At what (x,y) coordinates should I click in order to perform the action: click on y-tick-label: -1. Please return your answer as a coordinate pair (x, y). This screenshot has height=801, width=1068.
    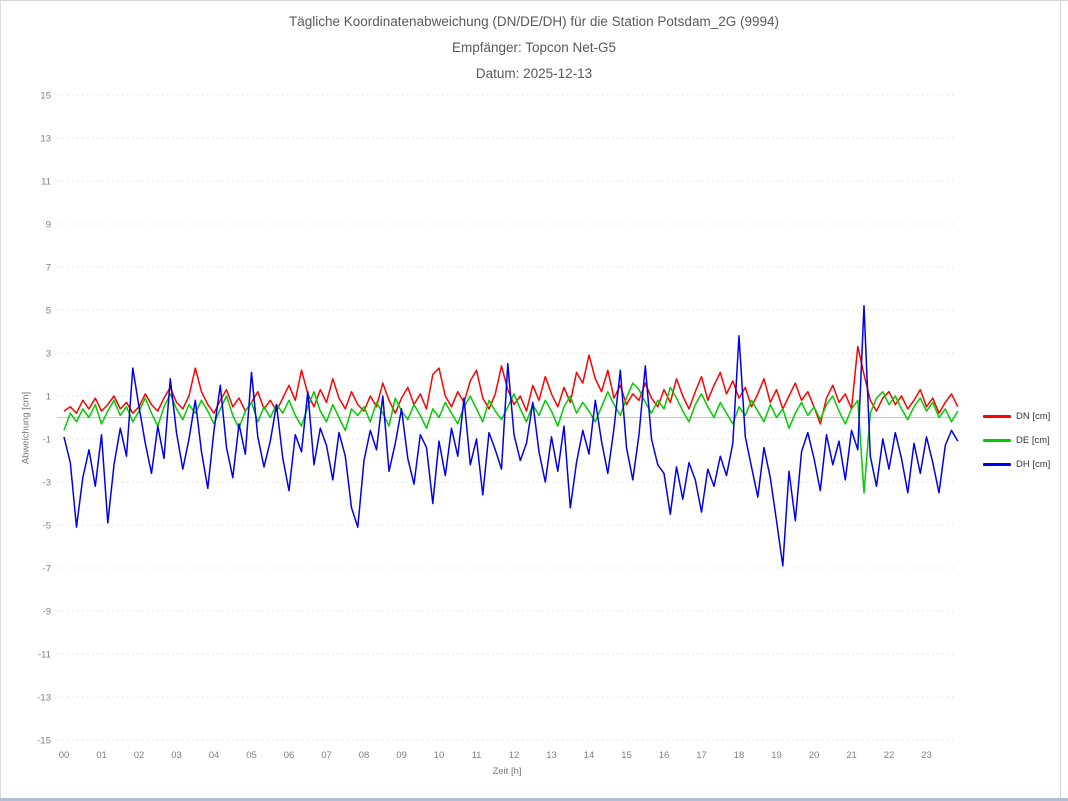
    Looking at the image, I should click on (47, 440).